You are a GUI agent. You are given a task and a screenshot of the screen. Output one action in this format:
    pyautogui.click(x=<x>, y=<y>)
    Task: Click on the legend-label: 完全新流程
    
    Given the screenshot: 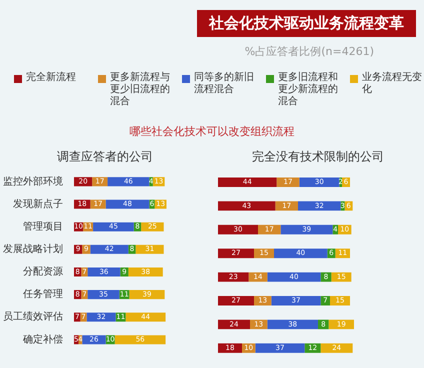 What is the action you would take?
    pyautogui.click(x=51, y=78)
    